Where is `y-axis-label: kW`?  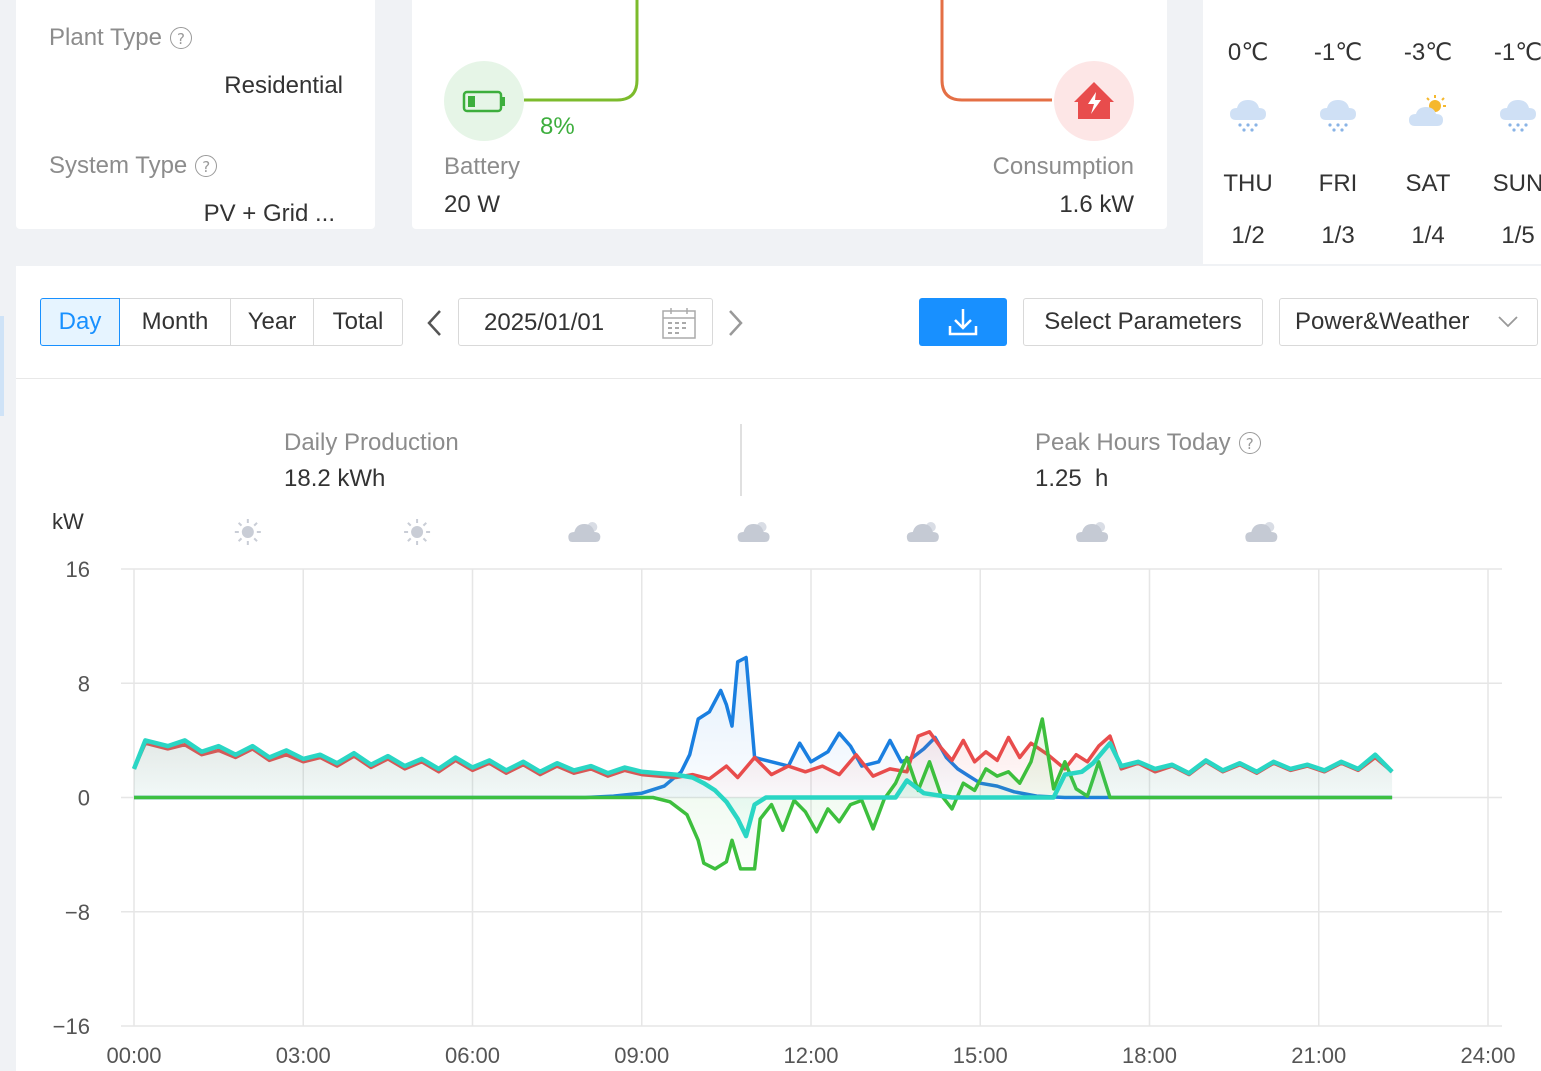
y-axis-label: kW is located at coordinates (68, 521).